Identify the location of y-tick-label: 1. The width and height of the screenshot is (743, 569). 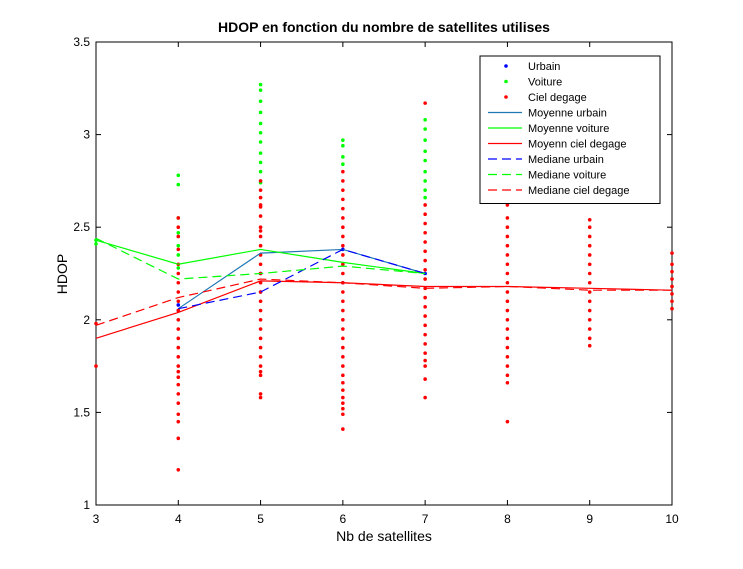
(86, 505).